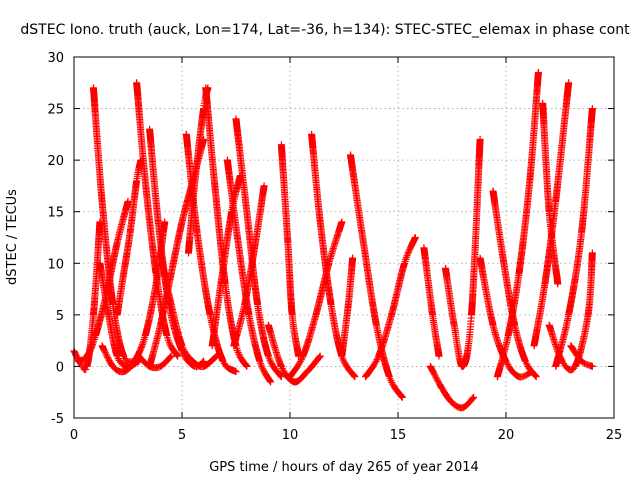  What do you see at coordinates (55, 110) in the screenshot?
I see `y-tick-label: 25` at bounding box center [55, 110].